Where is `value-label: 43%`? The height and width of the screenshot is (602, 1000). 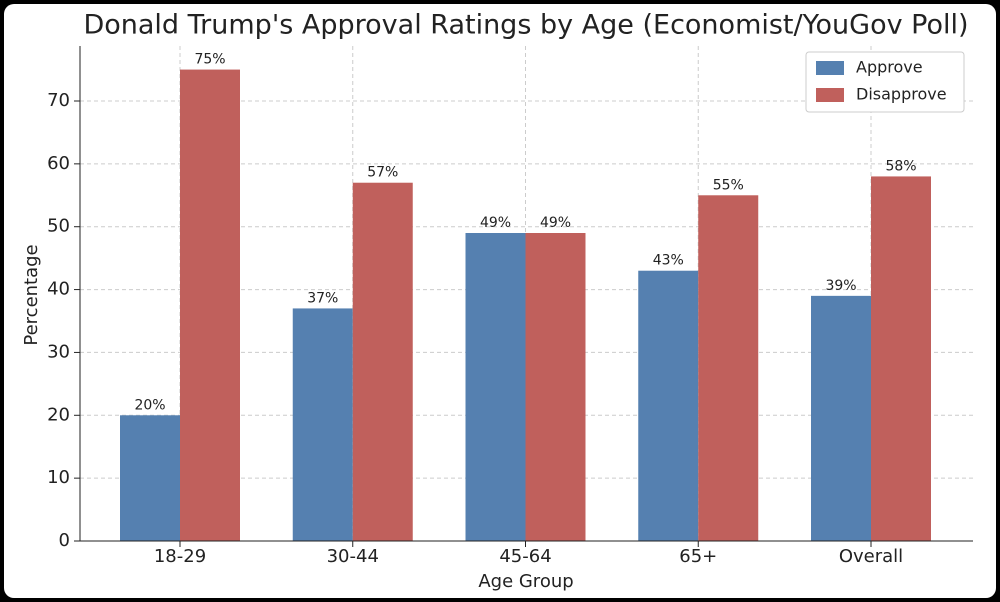 value-label: 43% is located at coordinates (668, 261).